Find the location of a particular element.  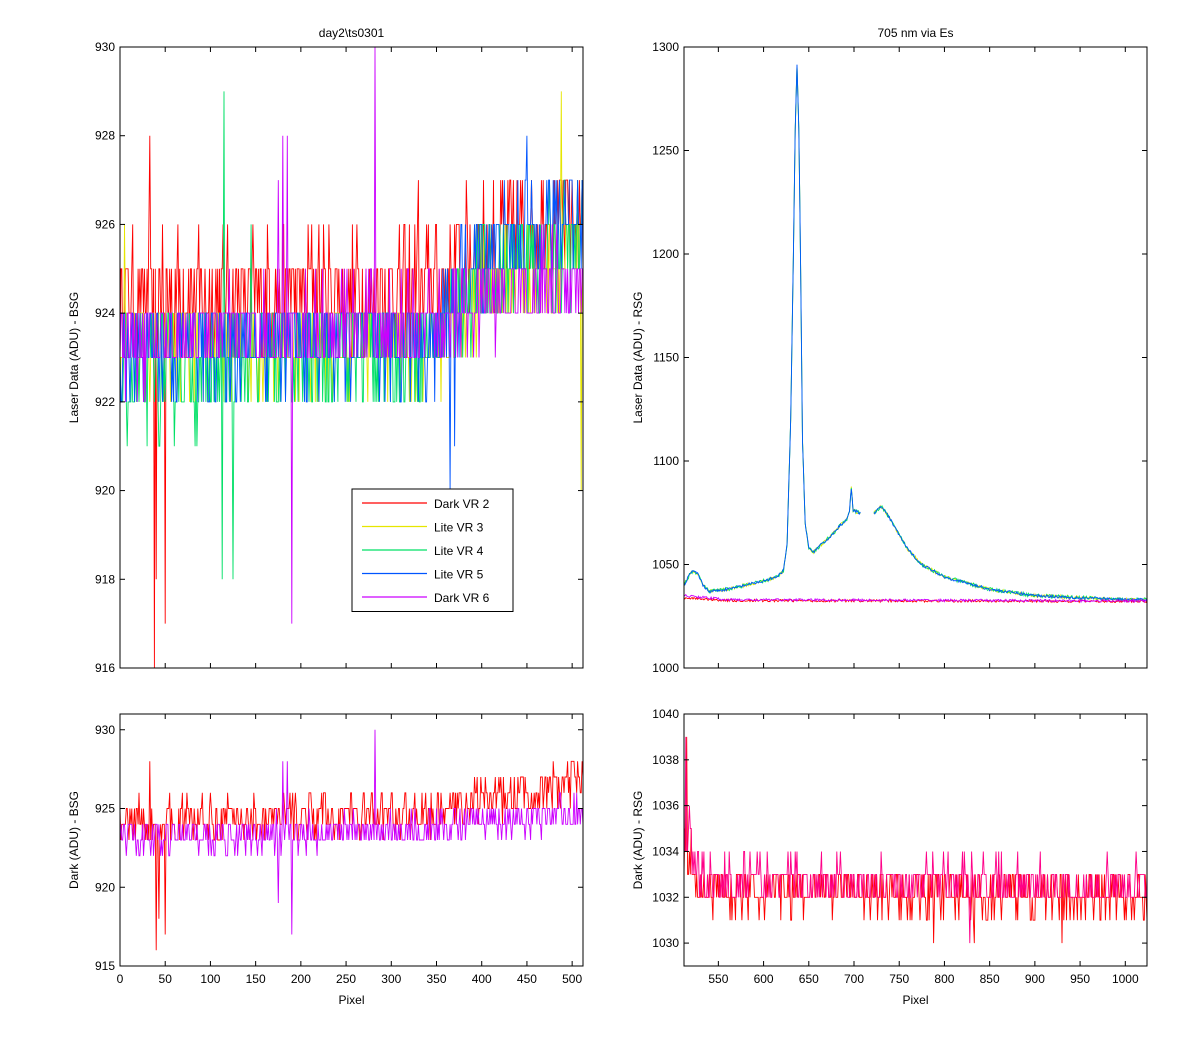

y-tick-label: 1040 is located at coordinates (665, 714).